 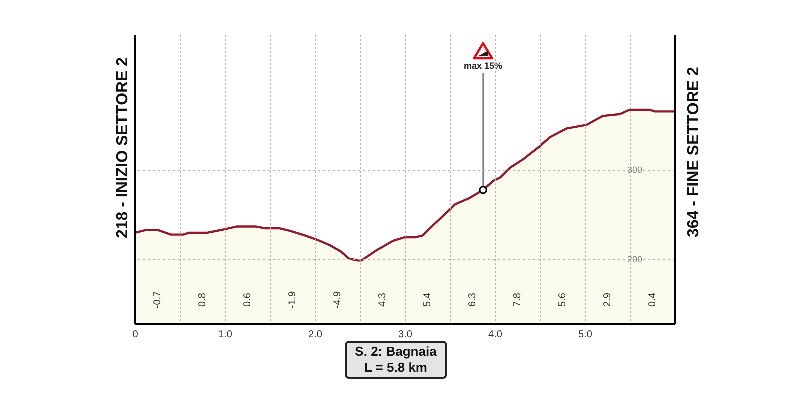 What do you see at coordinates (405, 335) in the screenshot?
I see `x-tick-label: 3.0` at bounding box center [405, 335].